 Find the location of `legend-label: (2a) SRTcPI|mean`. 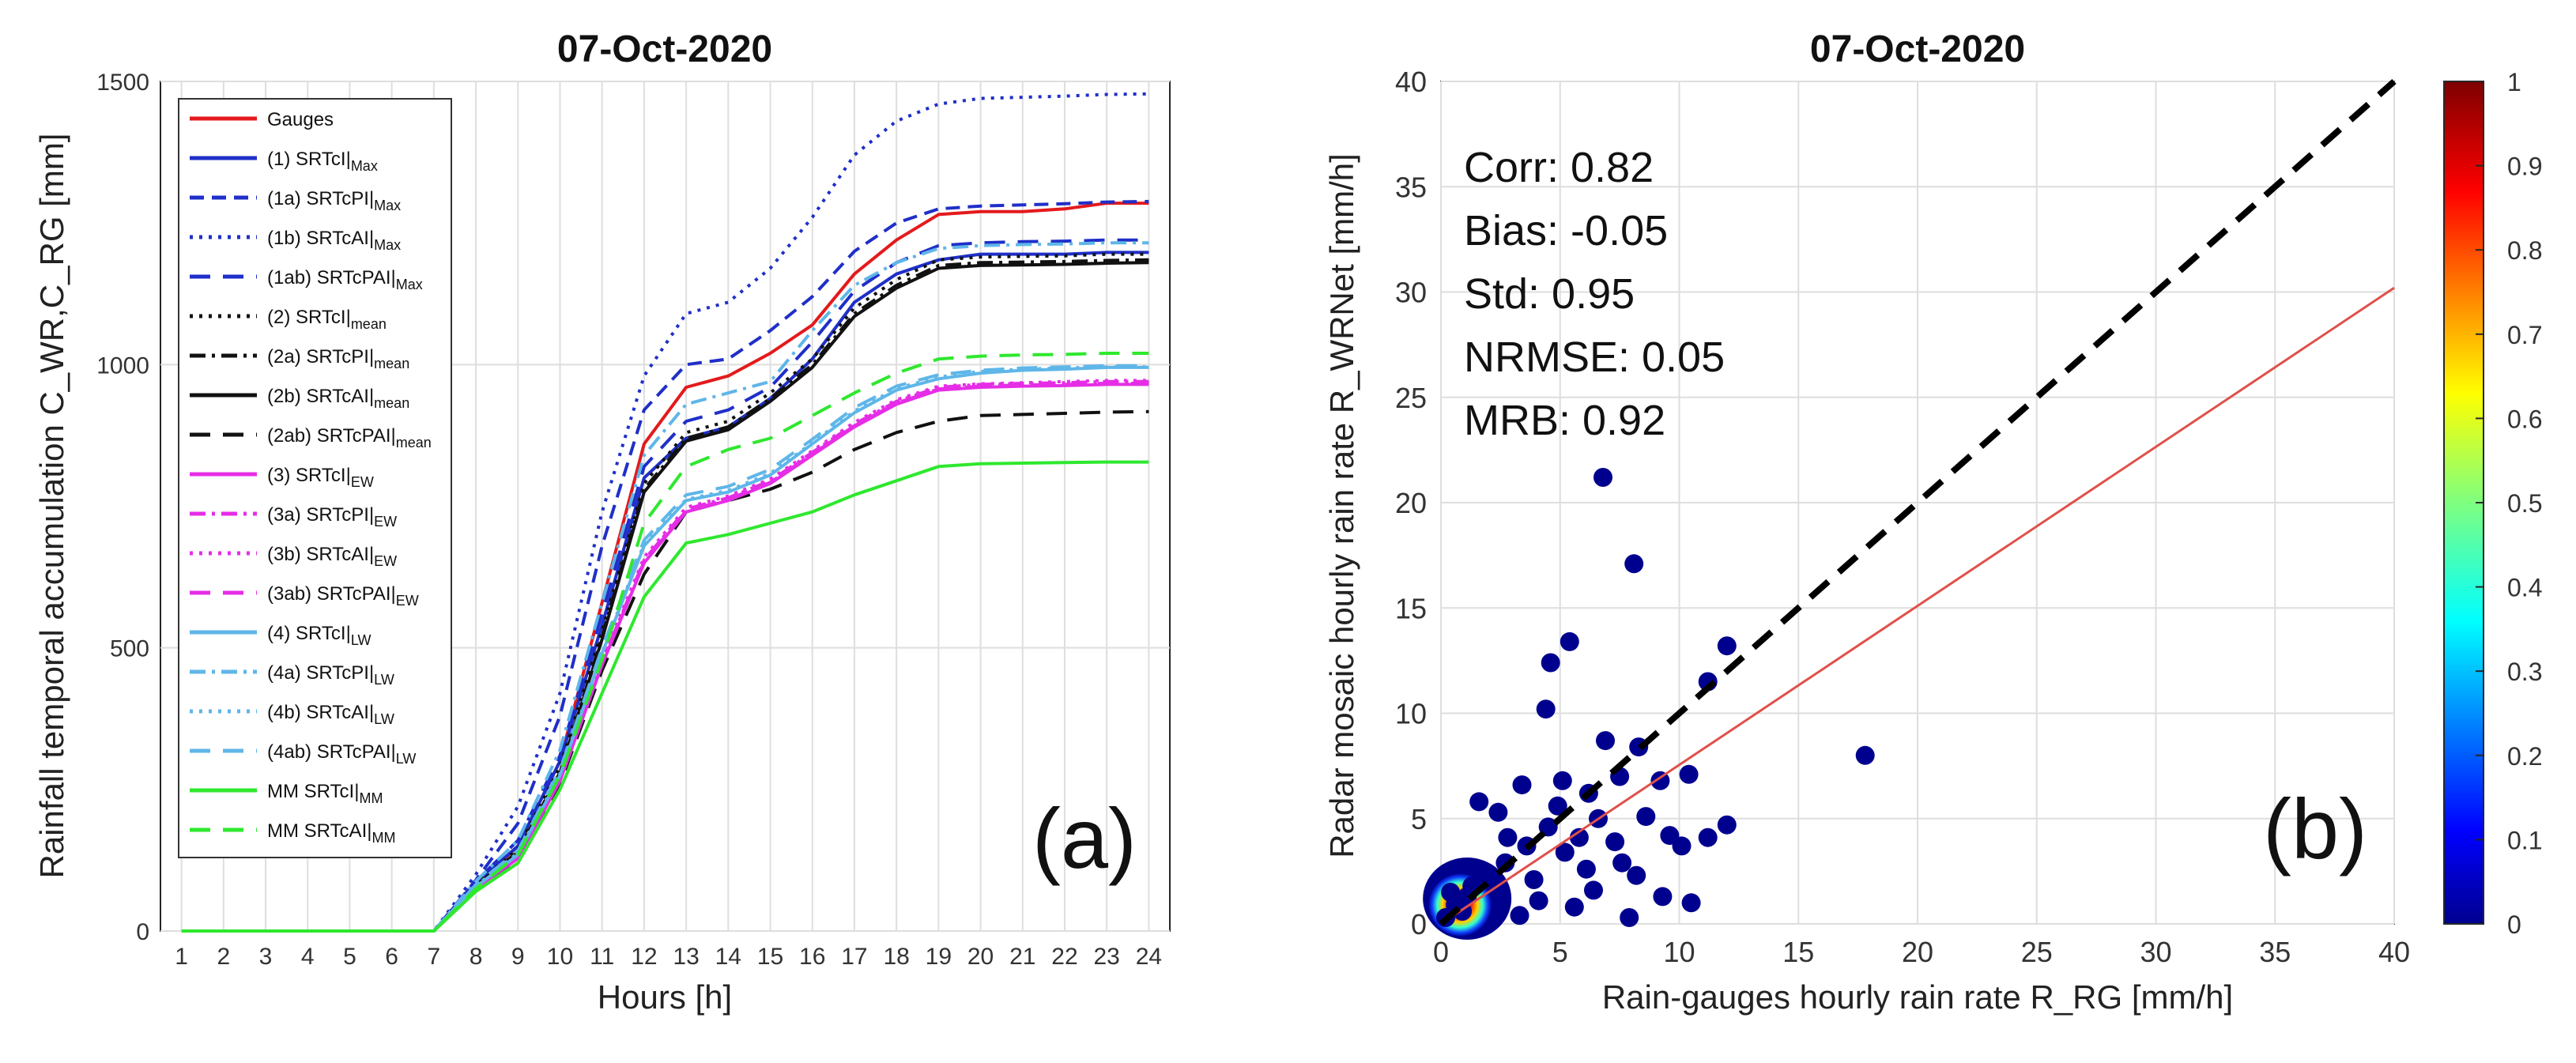

legend-label: (2a) SRTcPI|mean is located at coordinates (338, 358).